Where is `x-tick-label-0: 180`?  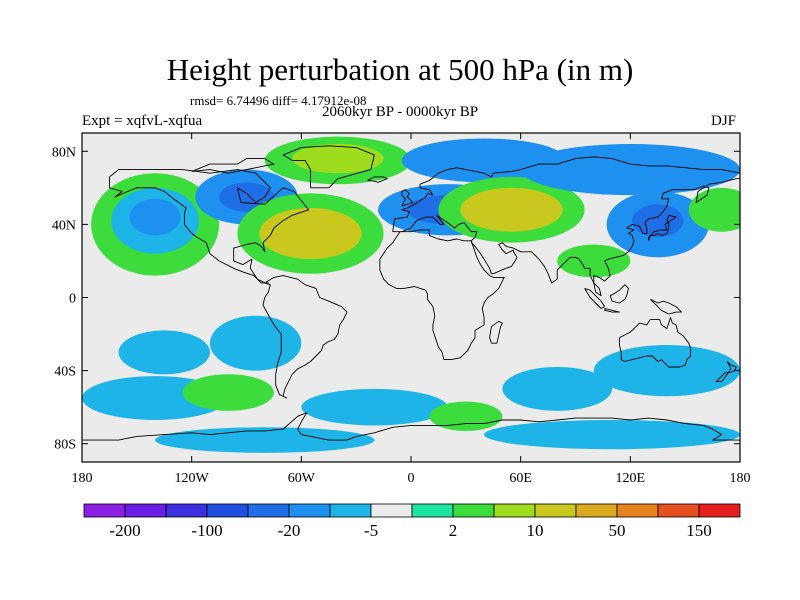 x-tick-label-0: 180 is located at coordinates (82, 478).